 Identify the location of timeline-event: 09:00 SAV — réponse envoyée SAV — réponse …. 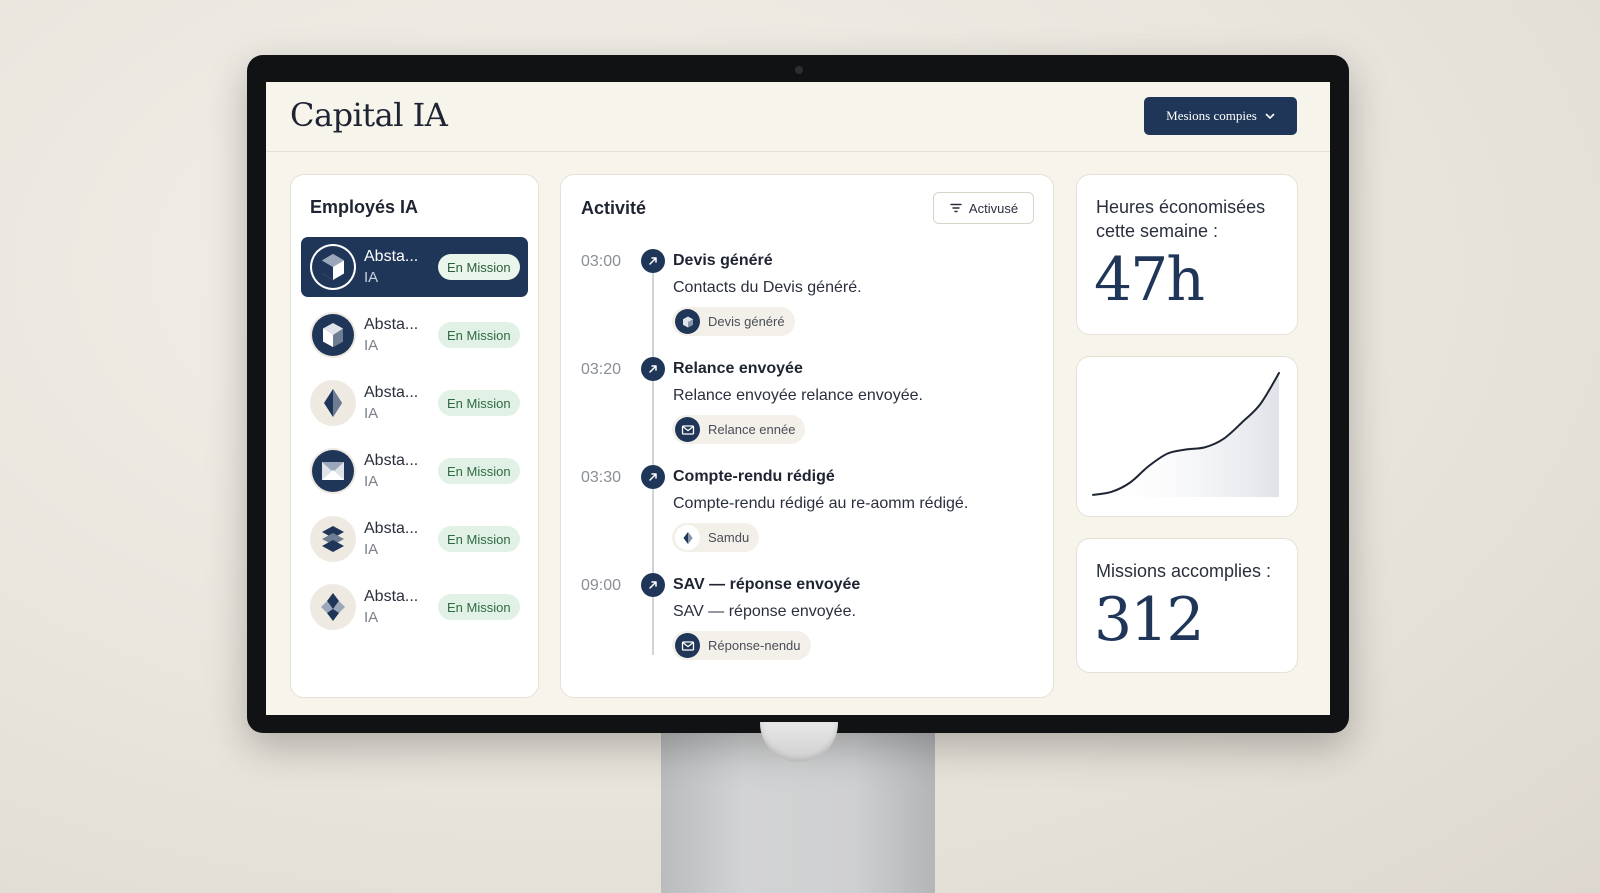
(808, 628).